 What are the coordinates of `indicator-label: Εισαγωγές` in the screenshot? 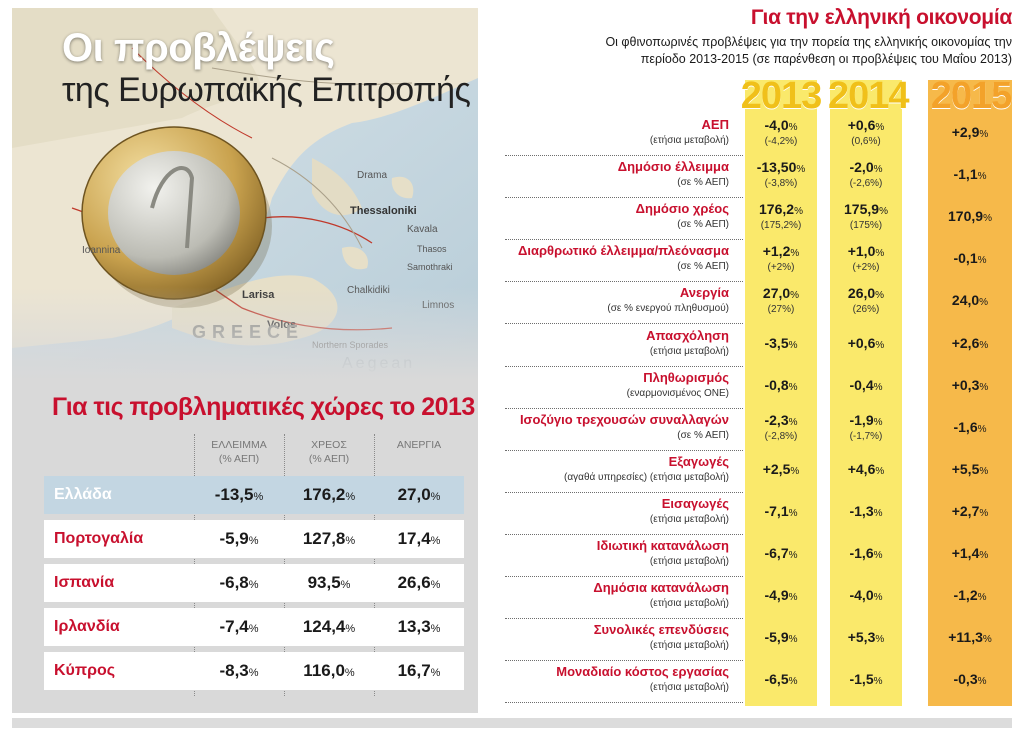 It's located at (695, 503).